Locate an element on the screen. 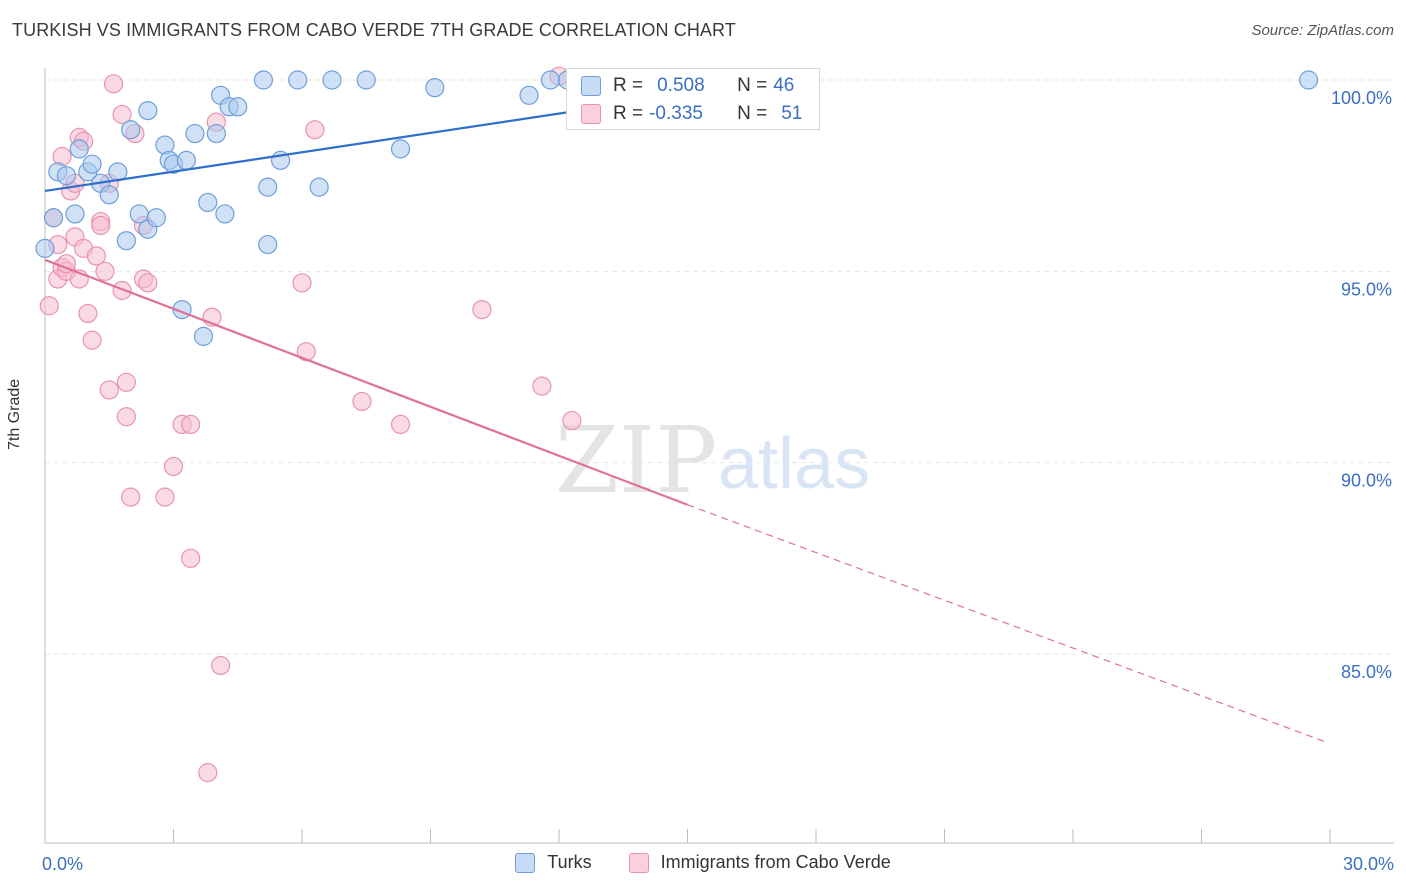 This screenshot has width=1406, height=892. stats-row-cabo-verde: R = -0.335 N = 51 is located at coordinates (691, 114).